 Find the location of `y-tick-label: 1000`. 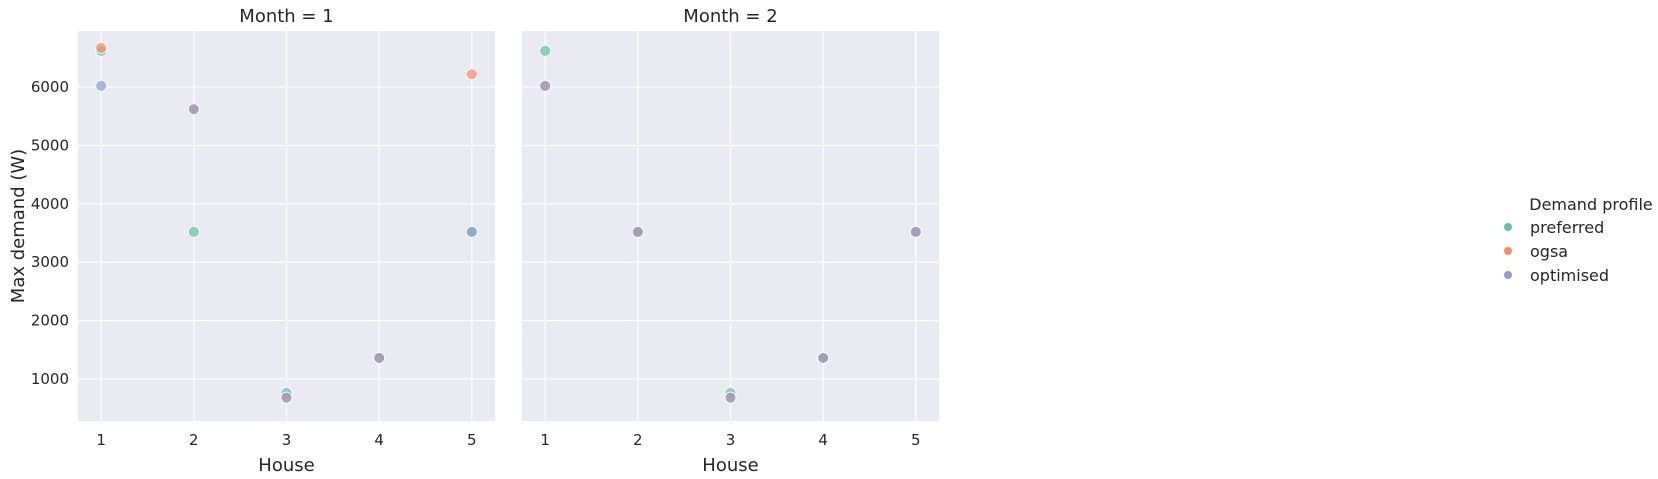

y-tick-label: 1000 is located at coordinates (50, 379).